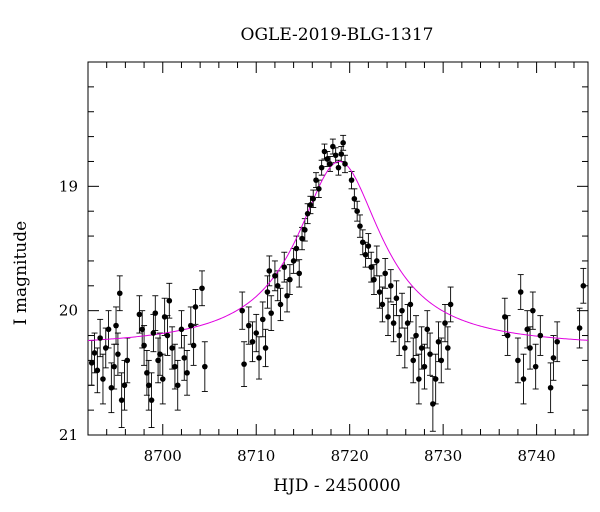  Describe the element at coordinates (21, 273) in the screenshot. I see `y-axis-label: I magnitude` at that location.